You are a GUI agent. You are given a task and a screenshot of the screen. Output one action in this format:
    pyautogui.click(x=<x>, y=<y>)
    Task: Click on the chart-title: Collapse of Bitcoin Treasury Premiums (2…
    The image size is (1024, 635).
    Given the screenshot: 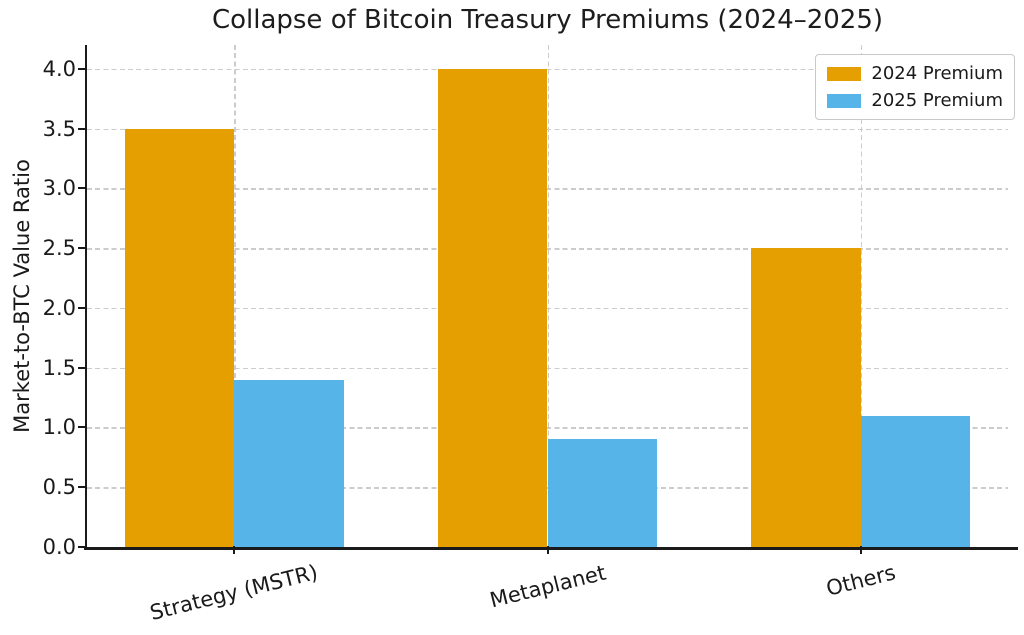 What is the action you would take?
    pyautogui.click(x=547, y=20)
    